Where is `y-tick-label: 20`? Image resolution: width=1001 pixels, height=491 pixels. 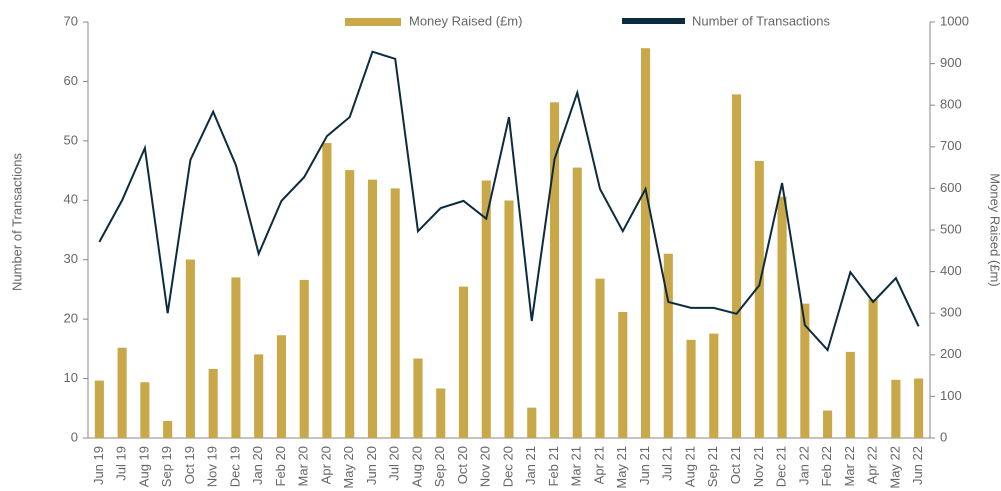 y-tick-label: 20 is located at coordinates (71, 318).